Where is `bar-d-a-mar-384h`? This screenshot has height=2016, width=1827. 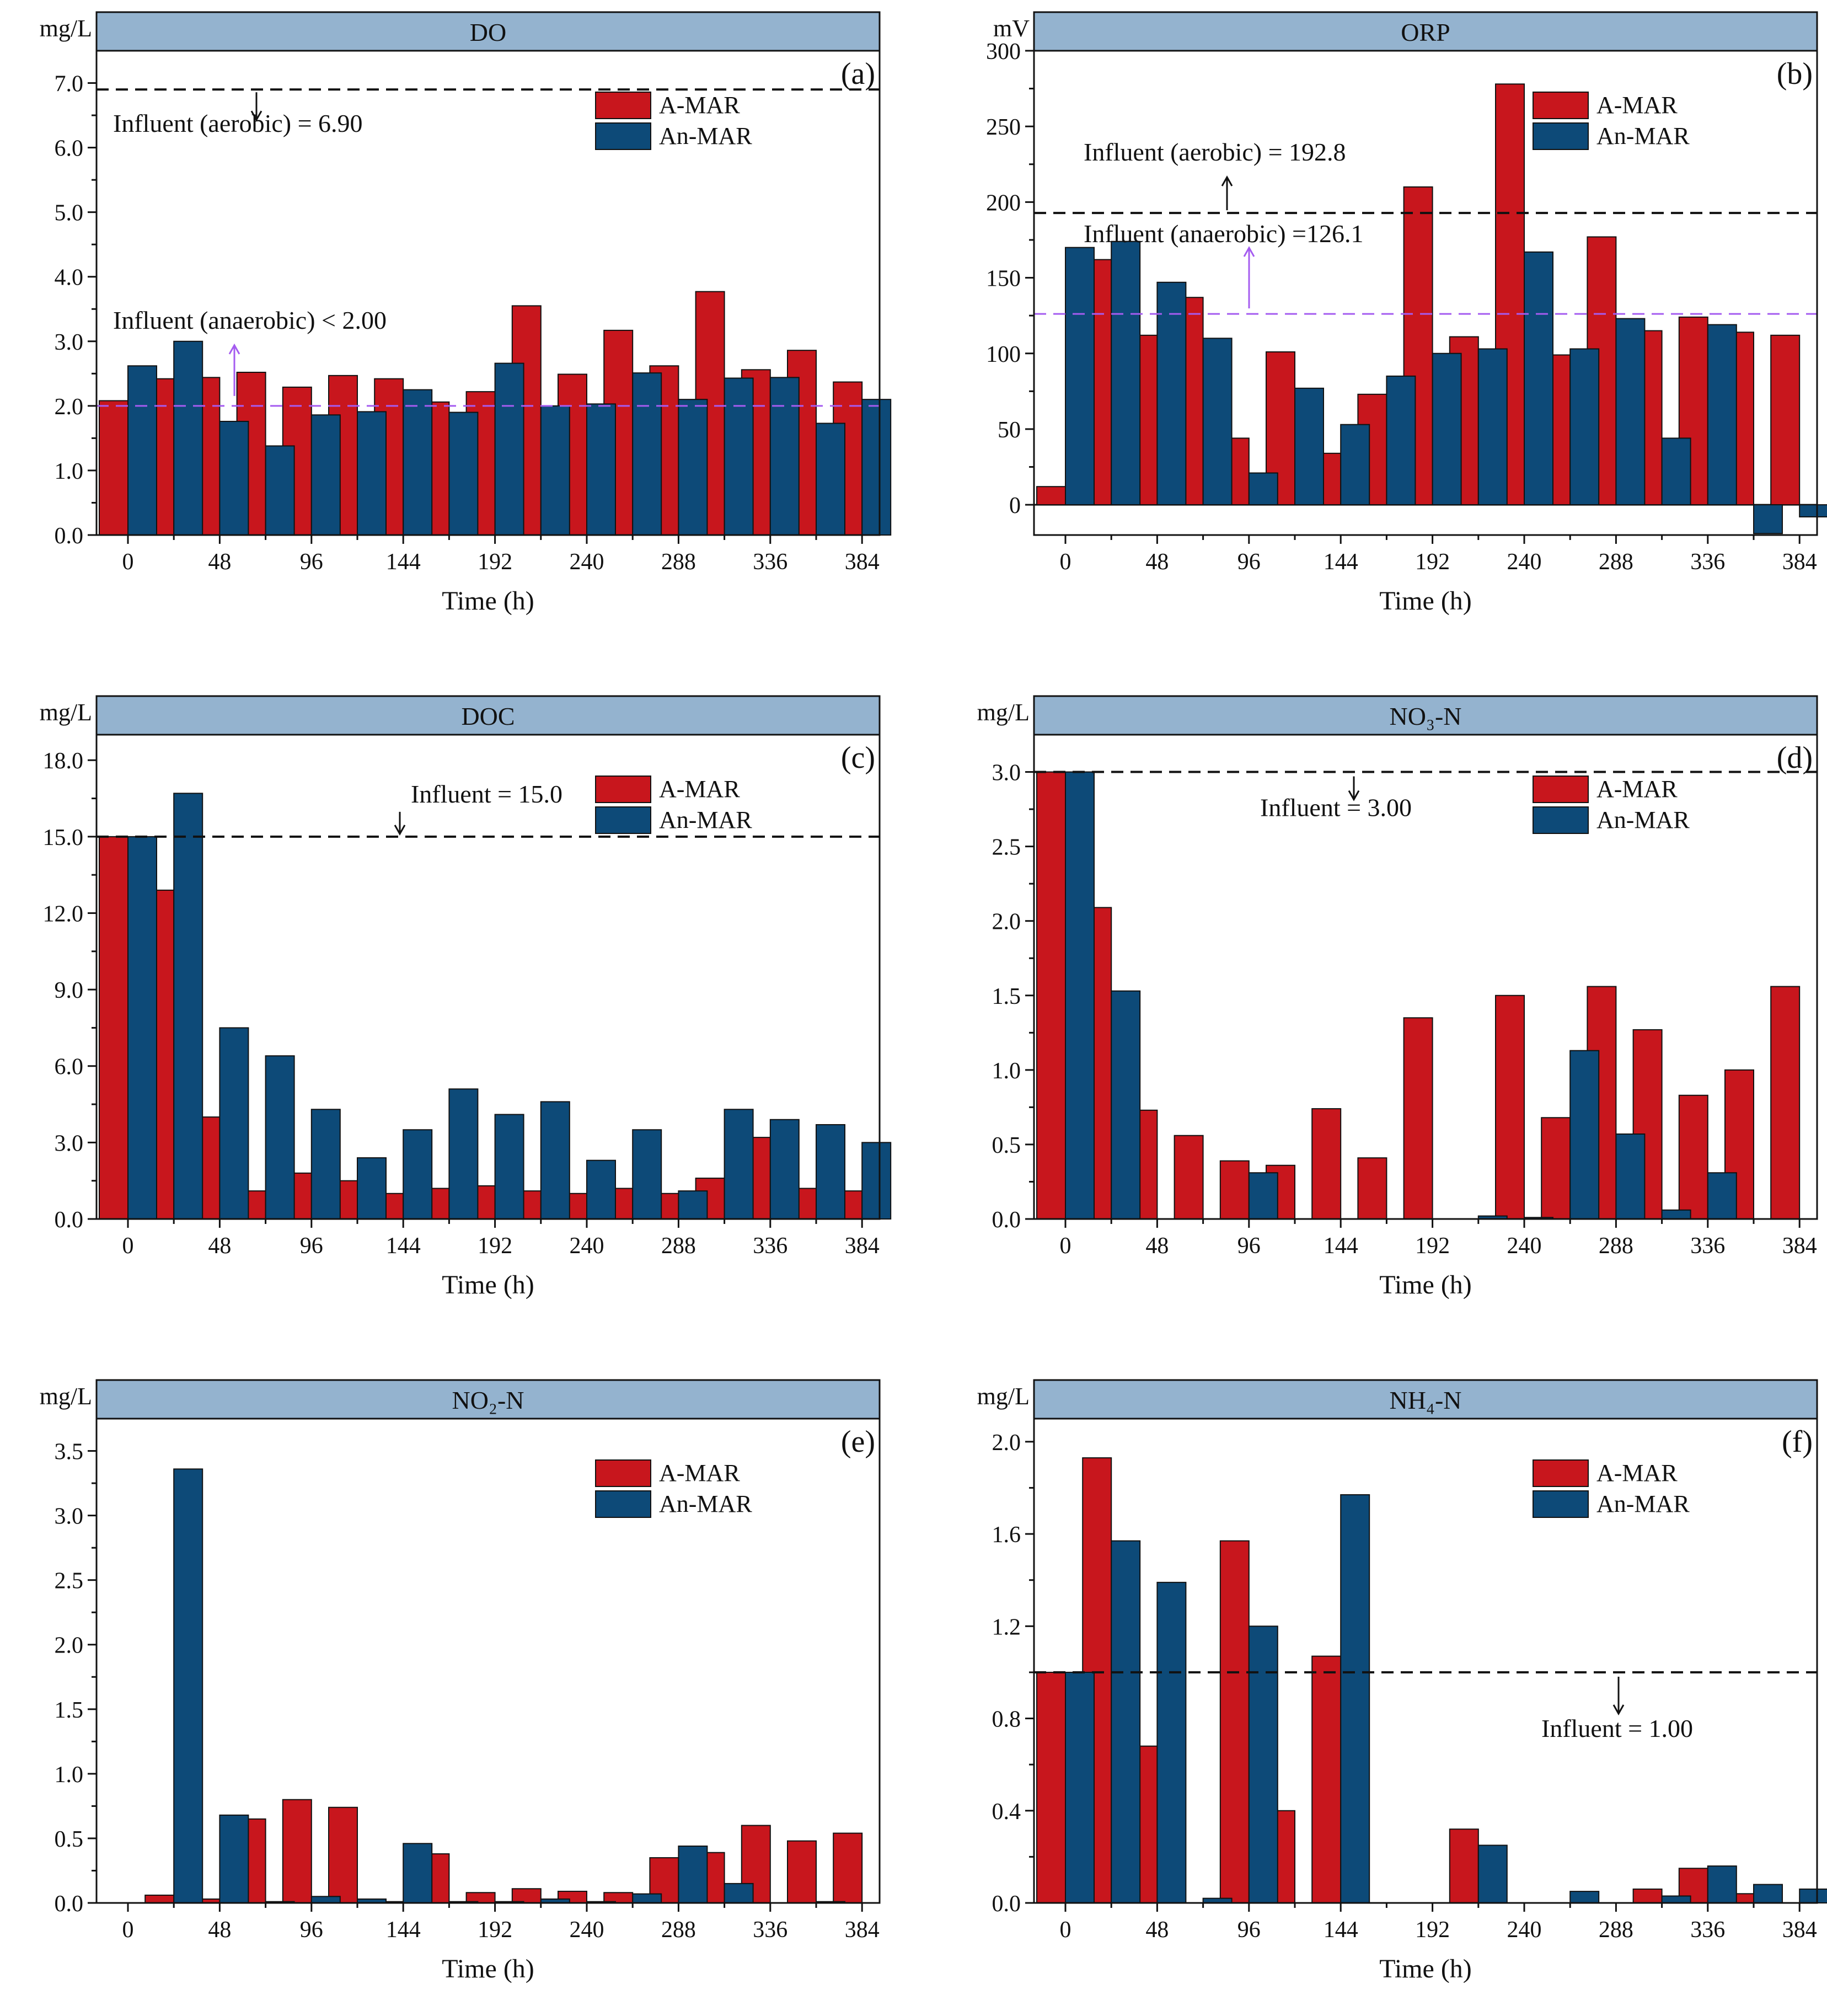 bar-d-a-mar-384h is located at coordinates (1786, 1103).